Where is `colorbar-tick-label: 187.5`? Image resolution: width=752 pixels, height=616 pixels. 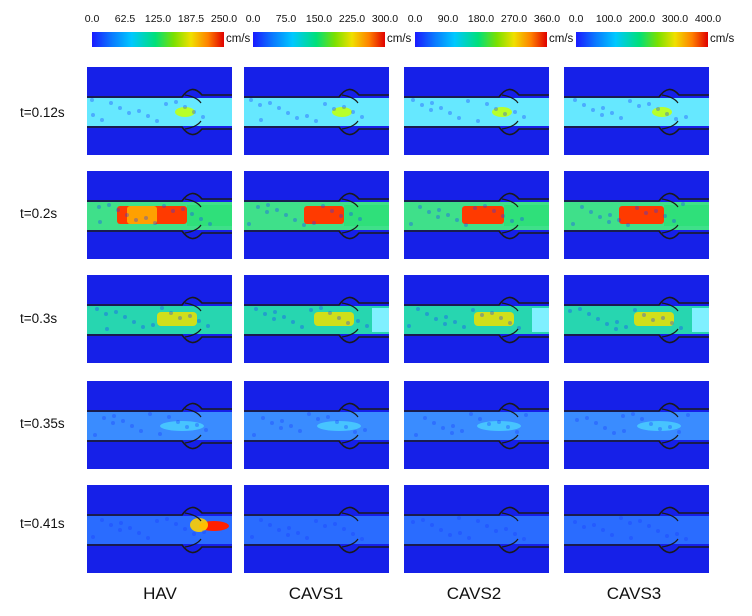 colorbar-tick-label: 187.5 is located at coordinates (191, 19).